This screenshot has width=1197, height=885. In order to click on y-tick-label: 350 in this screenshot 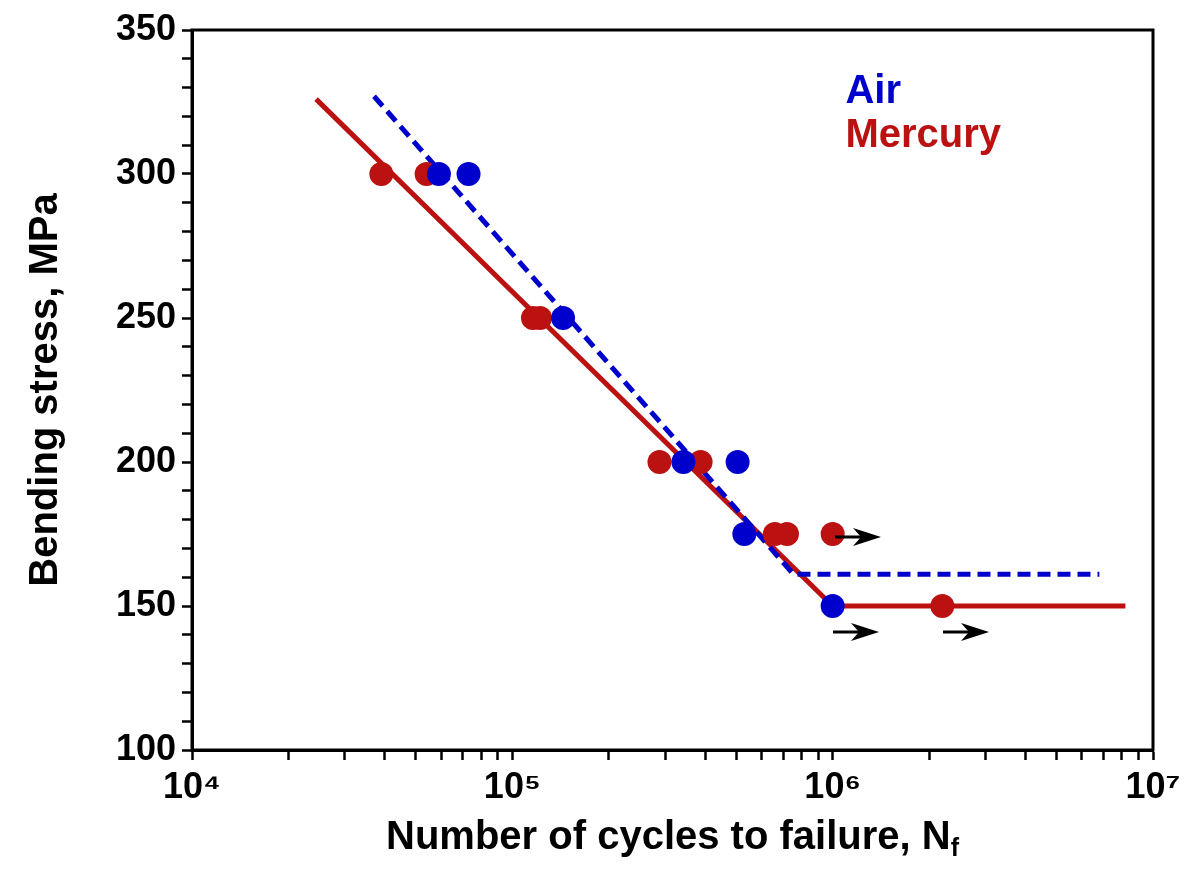, I will do `click(145, 27)`.